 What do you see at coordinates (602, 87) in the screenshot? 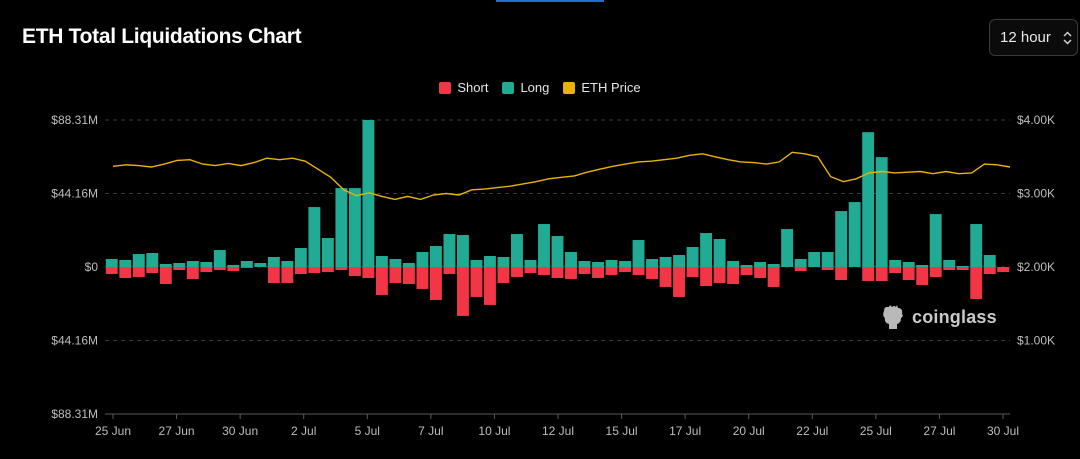
I see `legend-item-eth-price: ETH Price` at bounding box center [602, 87].